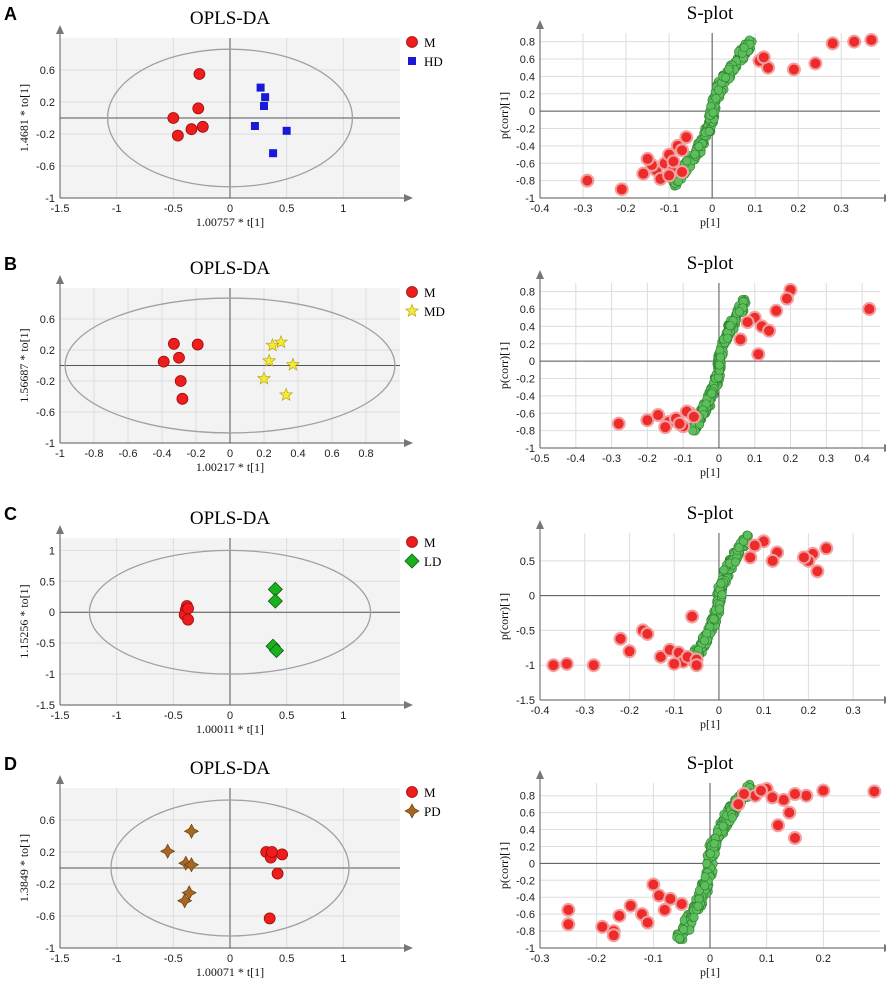 This screenshot has height=1003, width=886. I want to click on x-tick-label: -0.1, so click(669, 209).